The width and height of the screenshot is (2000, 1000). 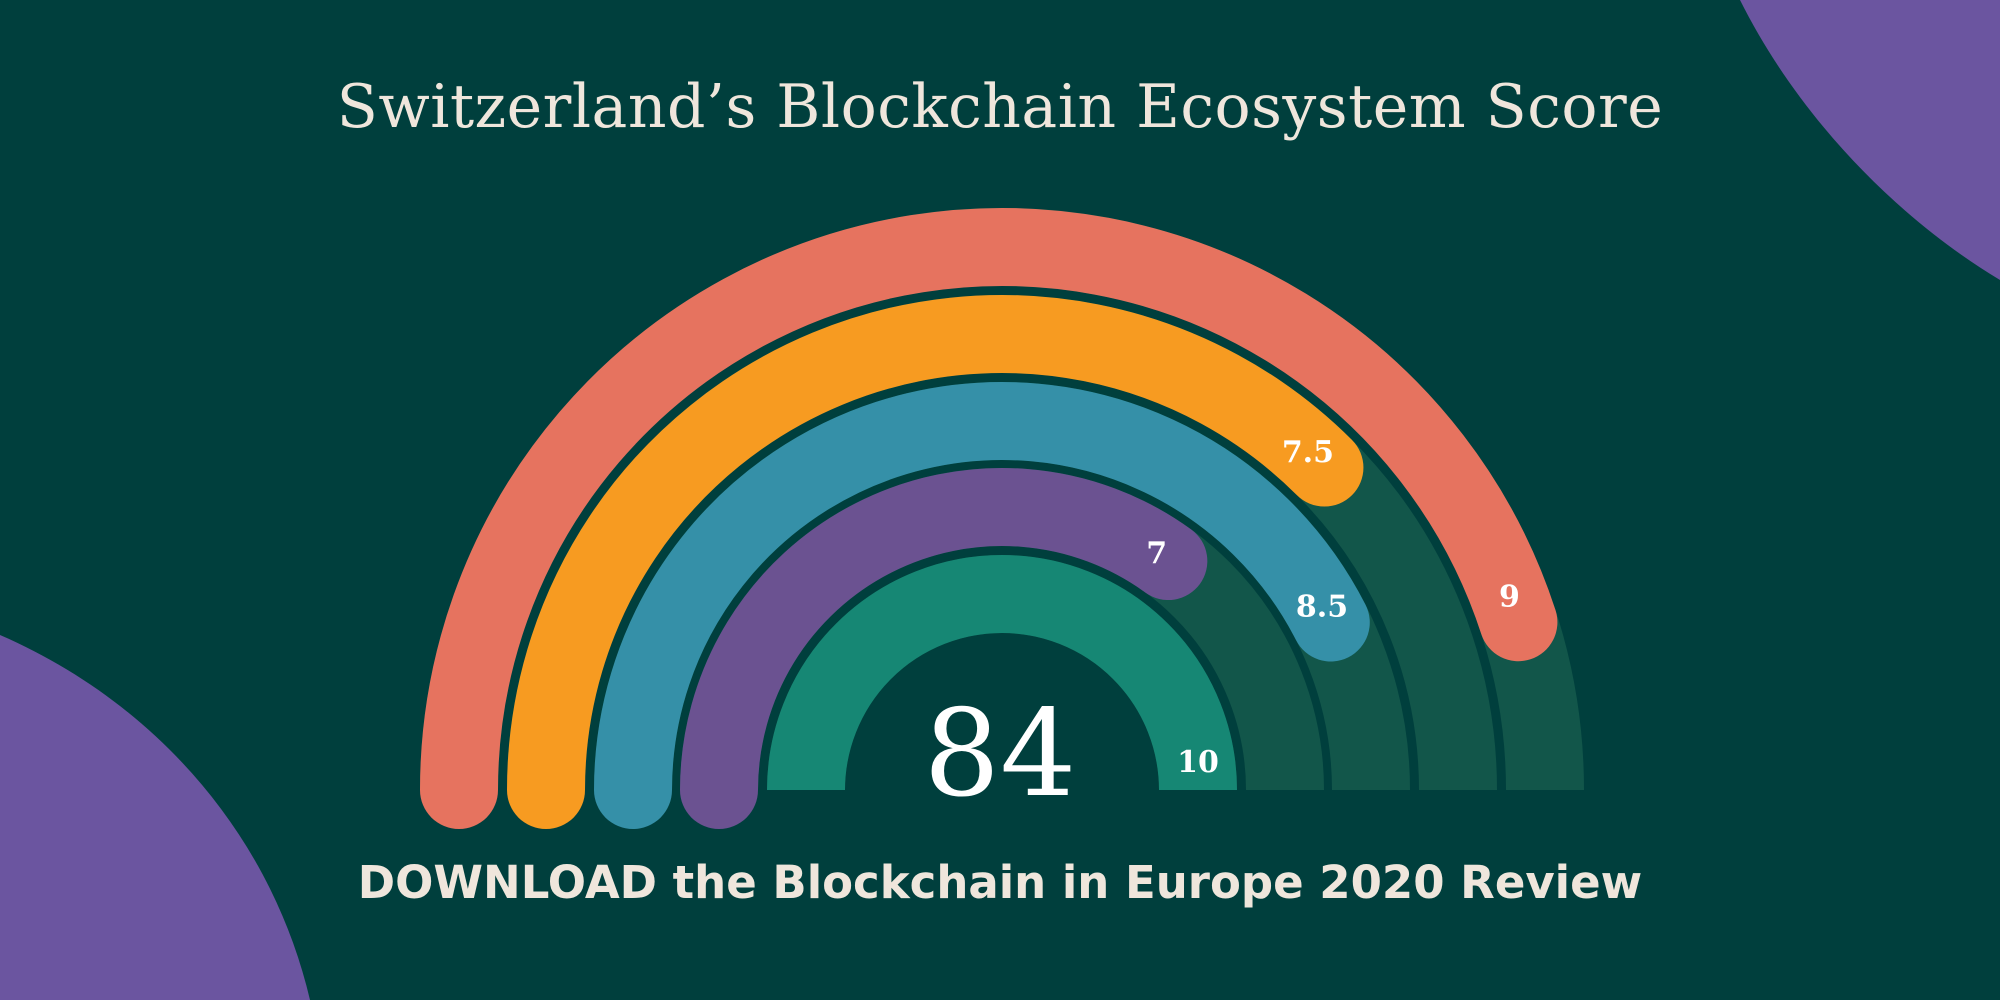 What do you see at coordinates (1308, 452) in the screenshot?
I see `ring-value-label: 7.5` at bounding box center [1308, 452].